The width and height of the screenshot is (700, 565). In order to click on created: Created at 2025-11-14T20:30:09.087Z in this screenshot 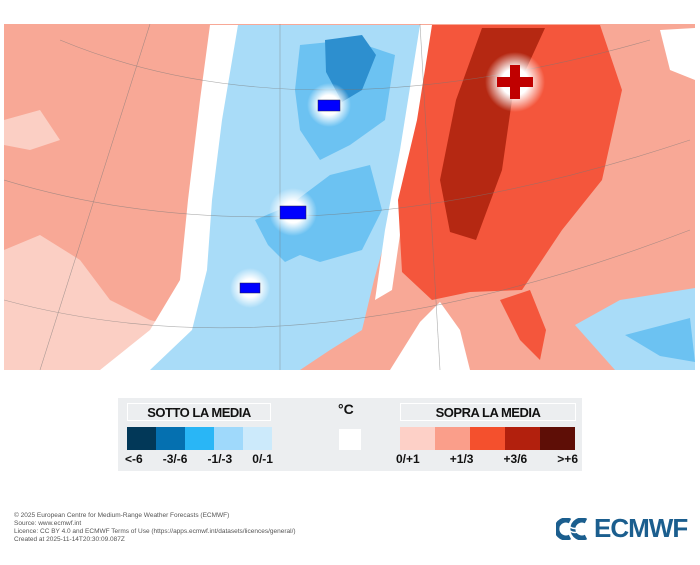, I will do `click(69, 539)`.